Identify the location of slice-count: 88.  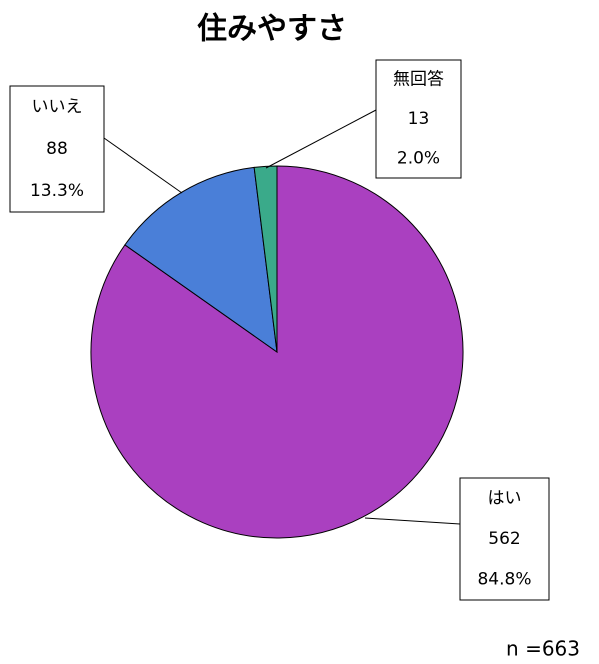
(57, 149).